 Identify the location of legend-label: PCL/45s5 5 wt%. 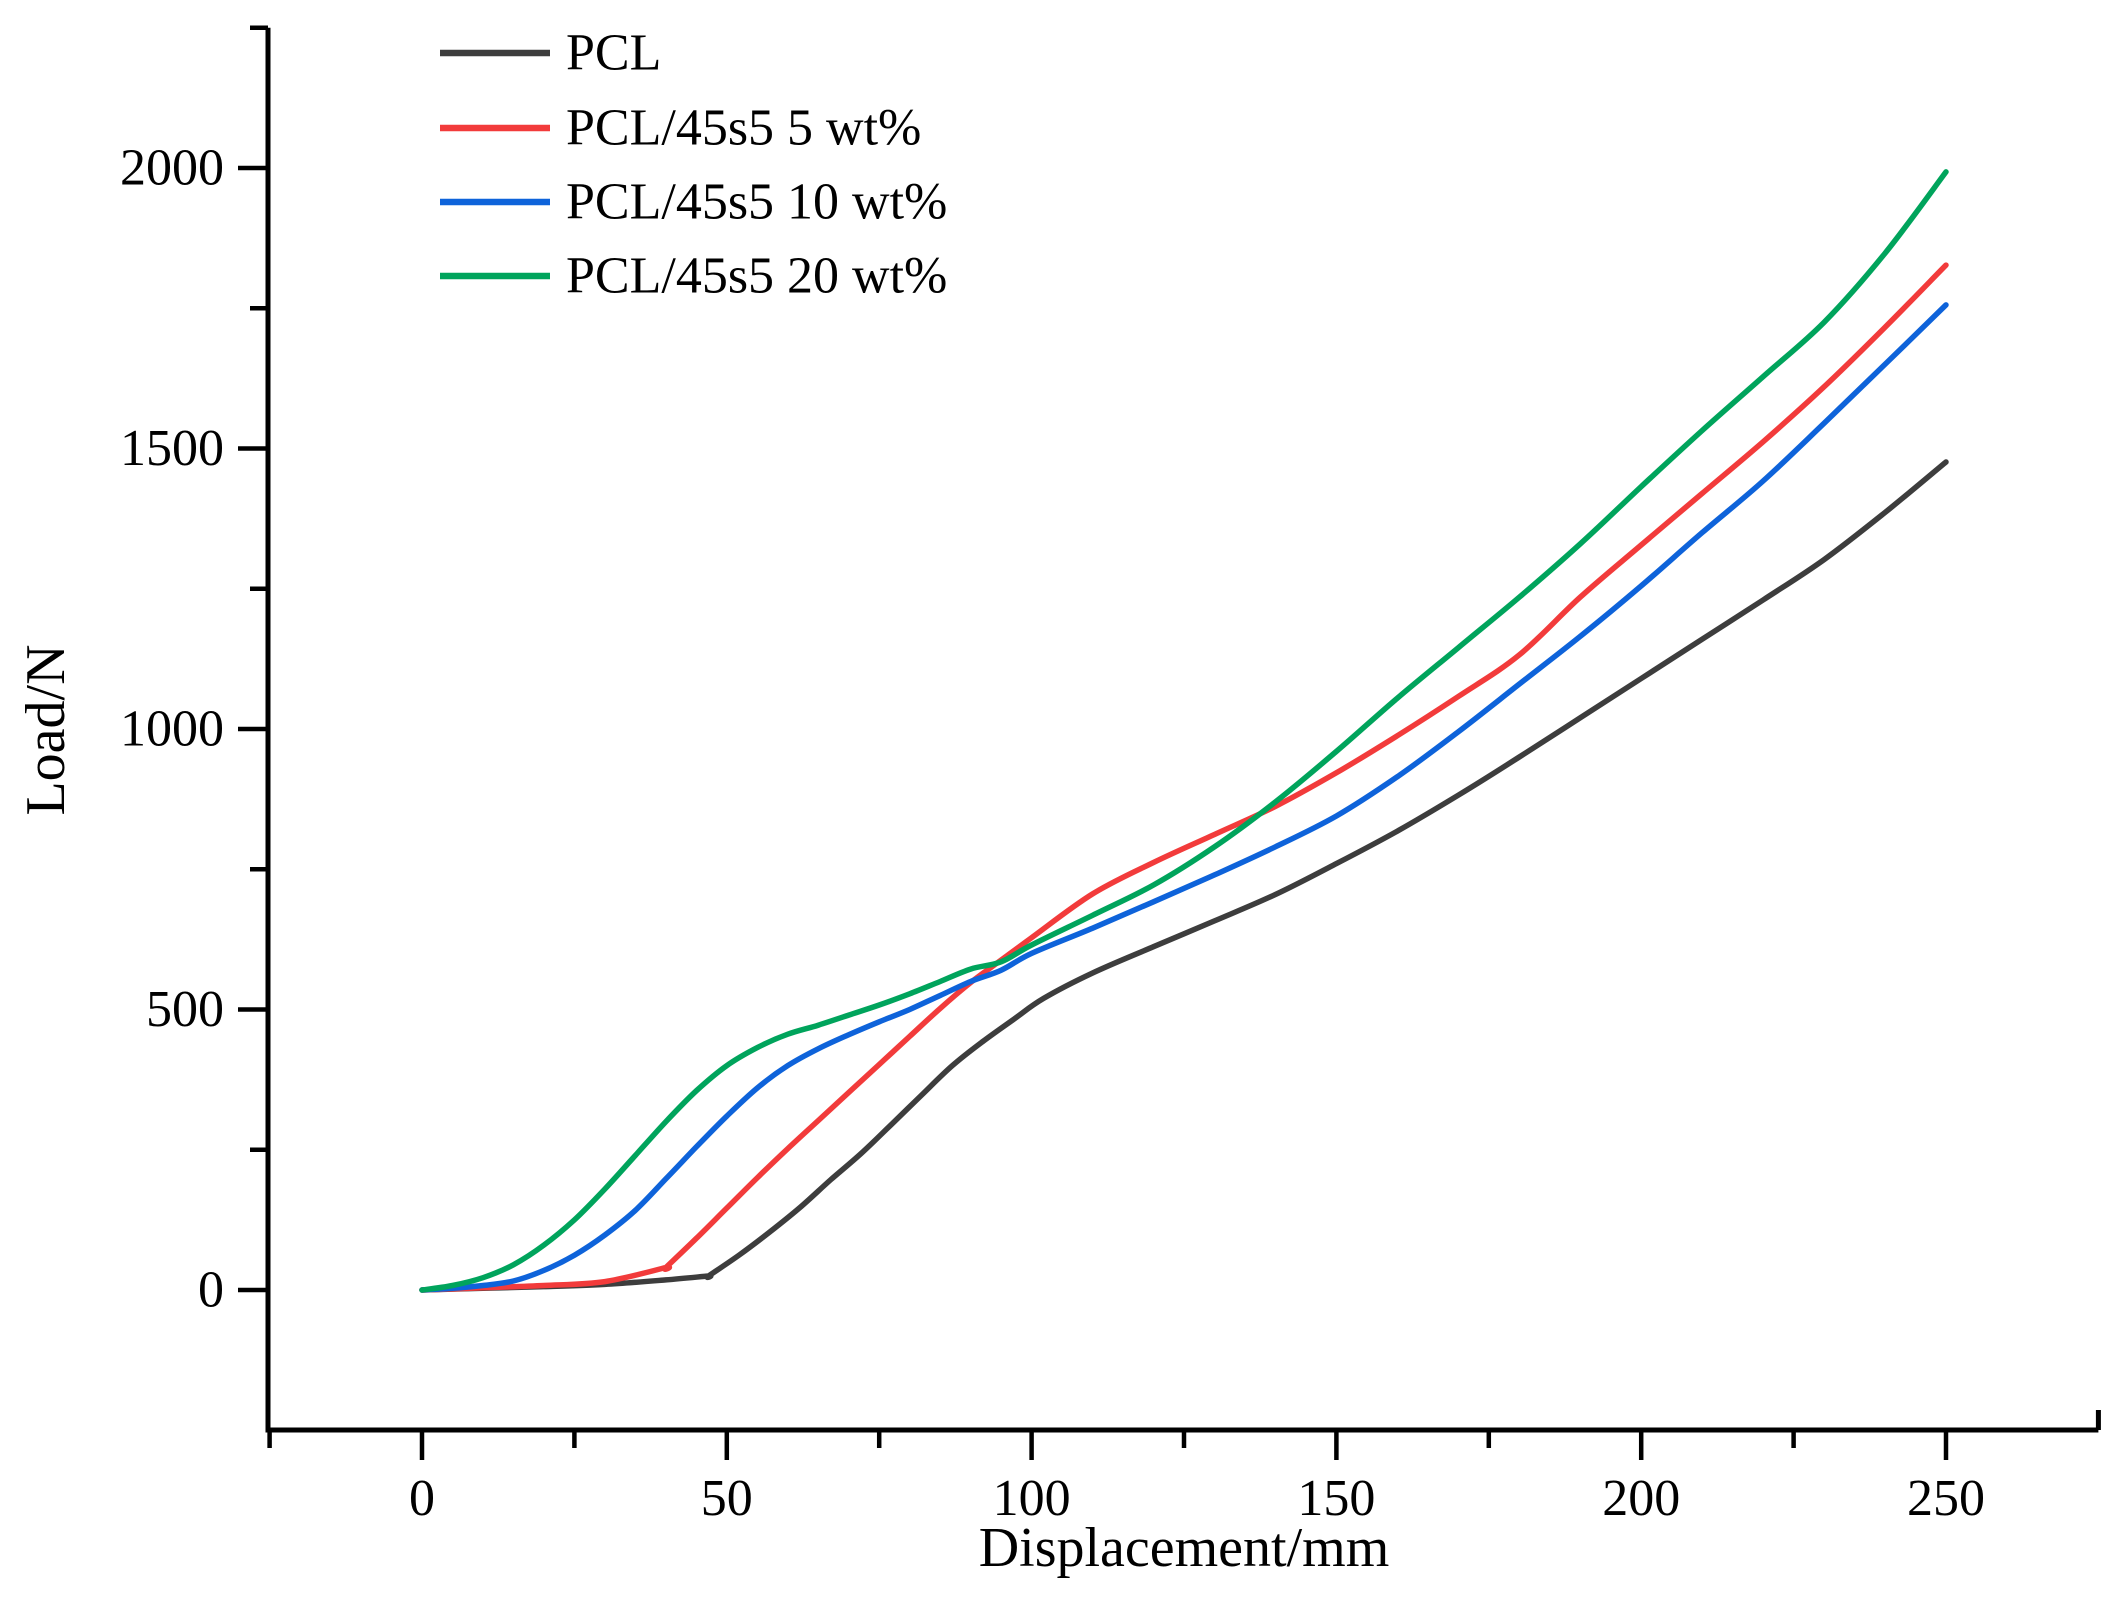
(743, 128).